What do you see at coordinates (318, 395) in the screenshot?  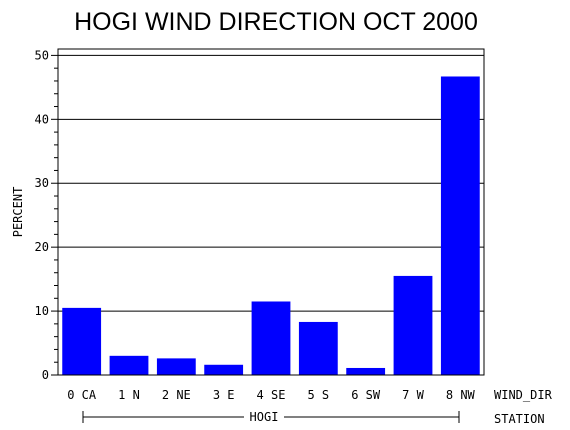 I see `x-category-label: 5 S` at bounding box center [318, 395].